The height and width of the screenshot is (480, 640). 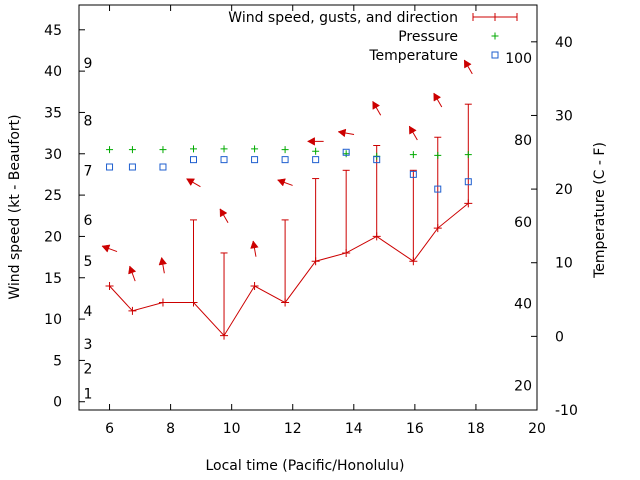 I want to click on y-tick-label-right-fahrenheit: 80, so click(x=523, y=141).